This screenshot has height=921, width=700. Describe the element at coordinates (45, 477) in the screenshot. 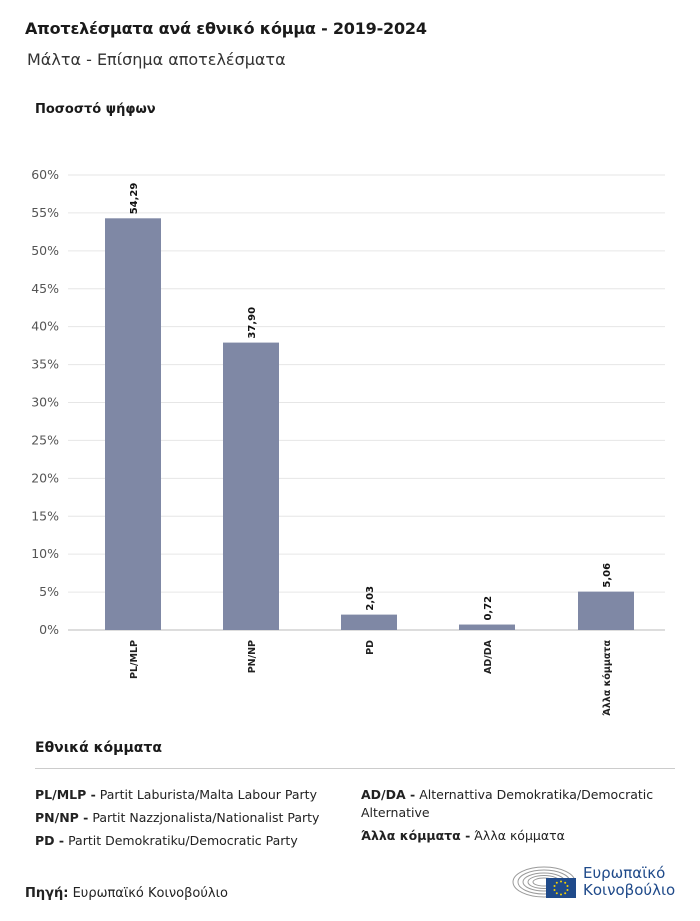

I see `y-tick-label: 20%` at that location.